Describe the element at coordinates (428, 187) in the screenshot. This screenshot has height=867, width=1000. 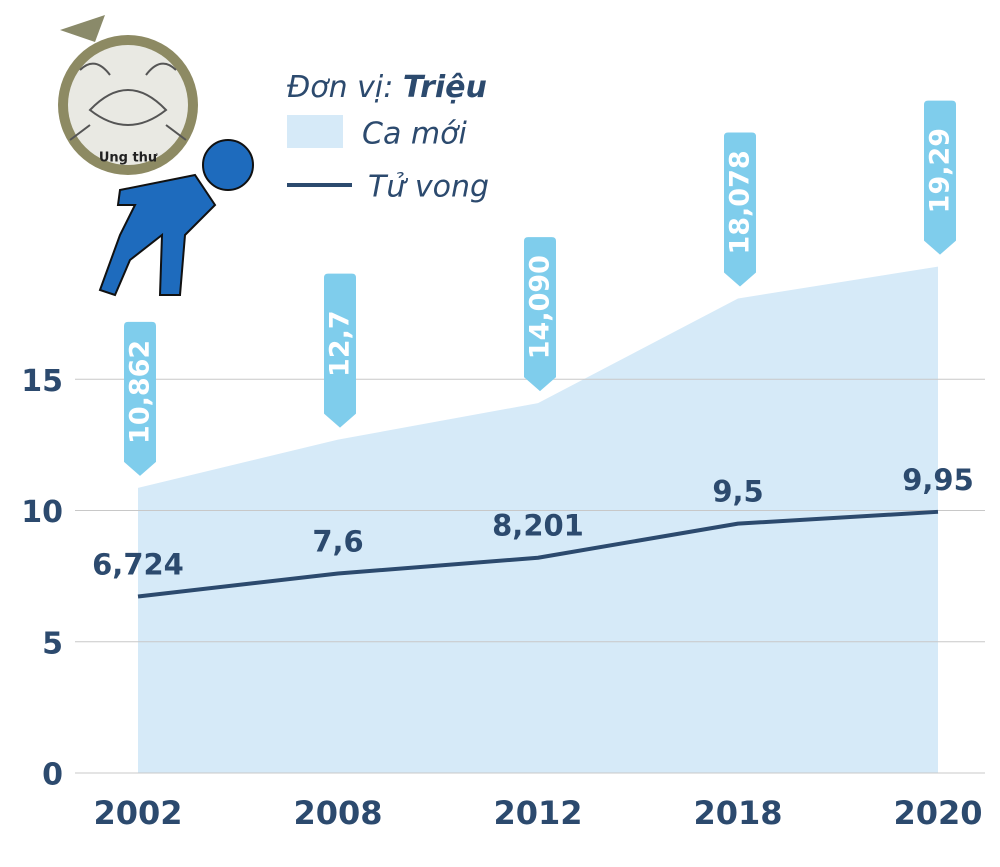
I see `legend-label: Tử vong` at that location.